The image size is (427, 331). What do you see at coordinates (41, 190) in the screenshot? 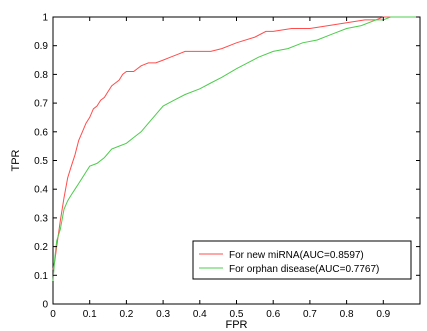
I see `y-tick-label: 0.4` at bounding box center [41, 190].